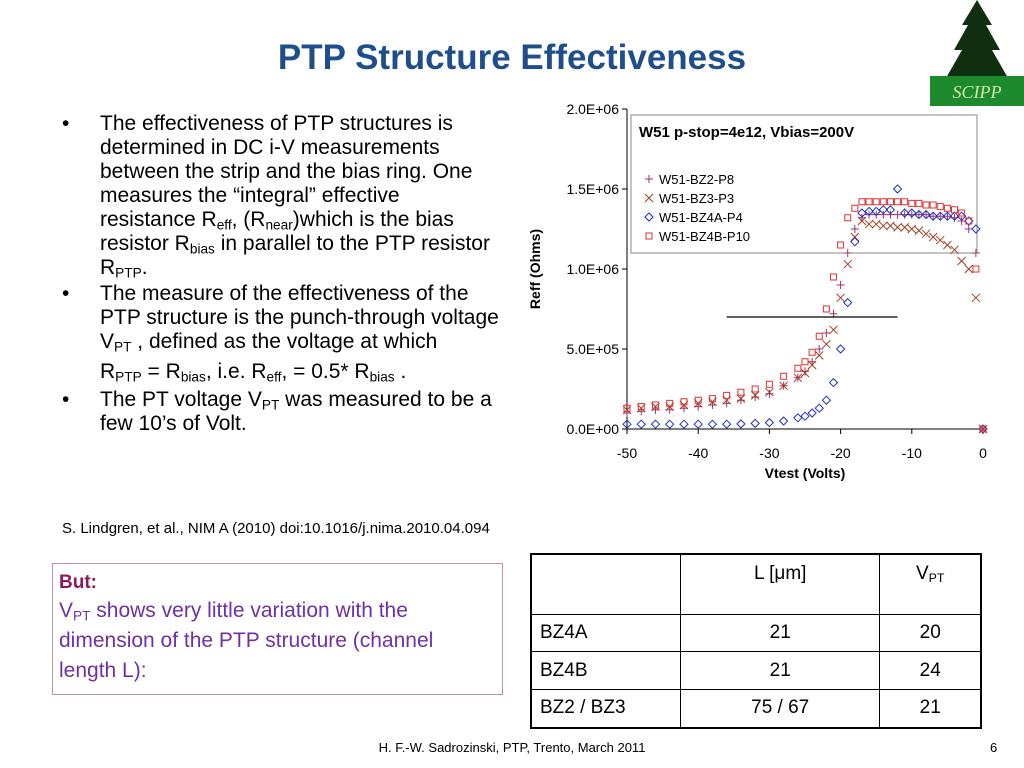  What do you see at coordinates (696, 198) in the screenshot?
I see `legend-label: W51-BZ3-P3` at bounding box center [696, 198].